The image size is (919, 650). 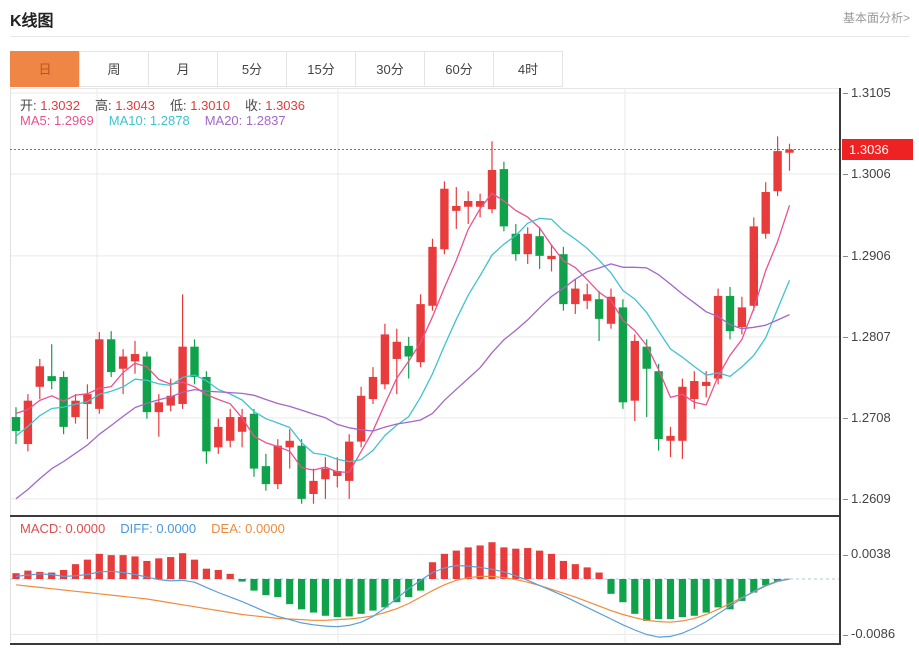 I want to click on tab-period-2: 月, so click(x=183, y=69).